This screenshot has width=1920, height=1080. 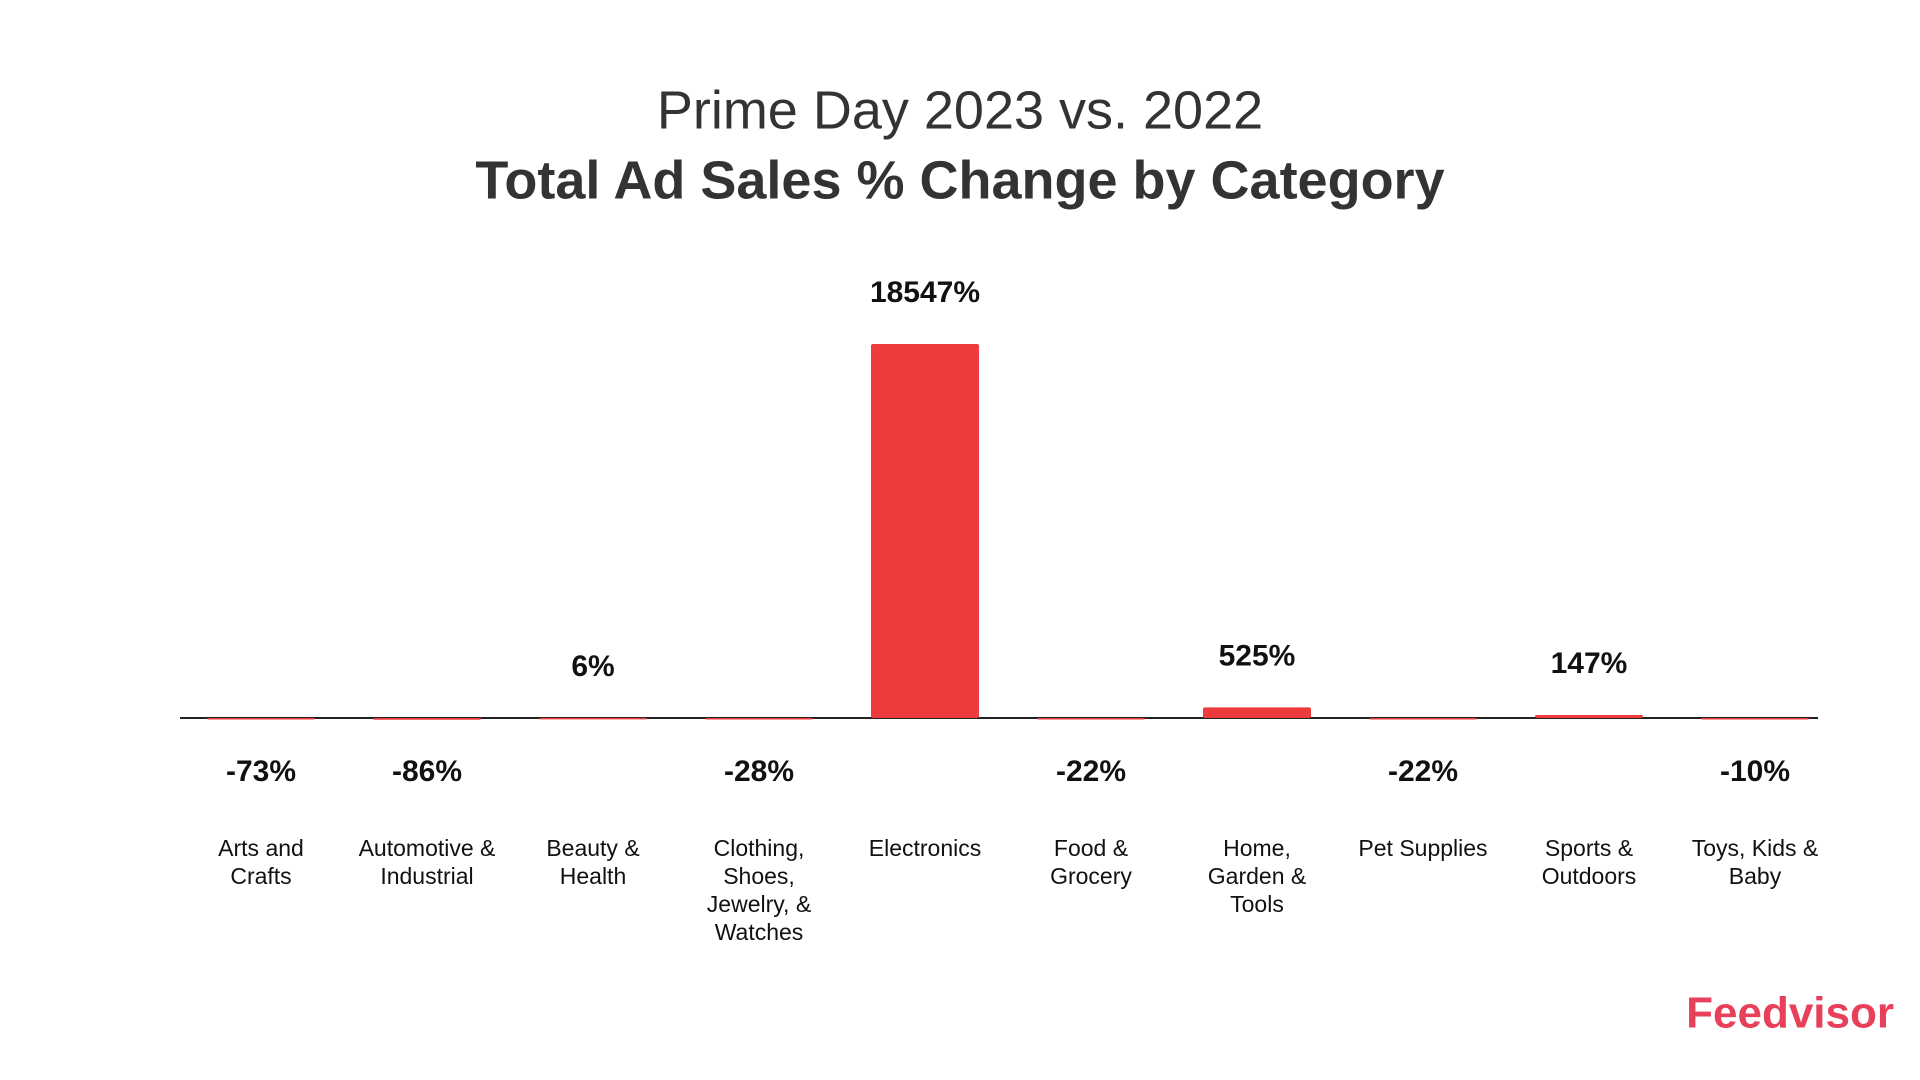 I want to click on category-label: Clothing, Shoes, Jewelry, & Watches, so click(x=759, y=890).